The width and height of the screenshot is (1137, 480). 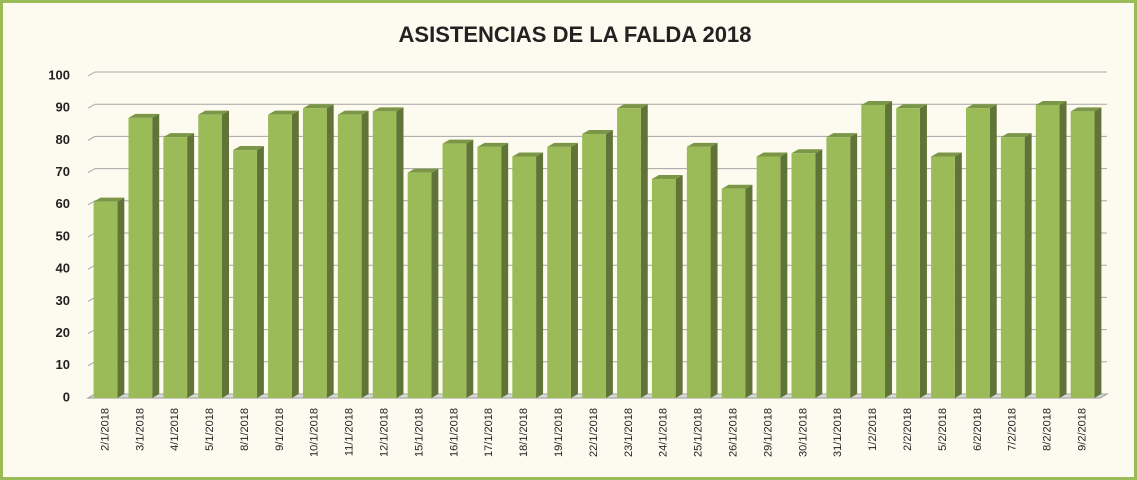 I want to click on x-tick-label: 8/1/2018, so click(x=245, y=429).